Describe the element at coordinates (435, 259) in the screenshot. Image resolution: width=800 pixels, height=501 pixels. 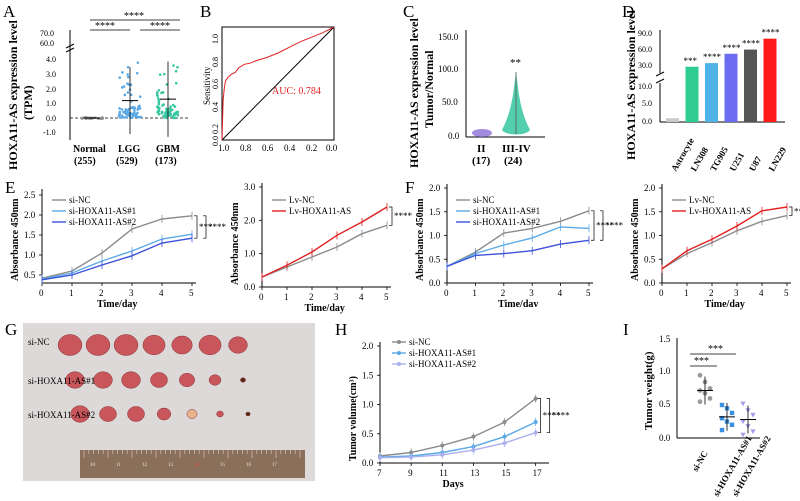
I see `panel-f1-ytick-label: 0.5` at that location.